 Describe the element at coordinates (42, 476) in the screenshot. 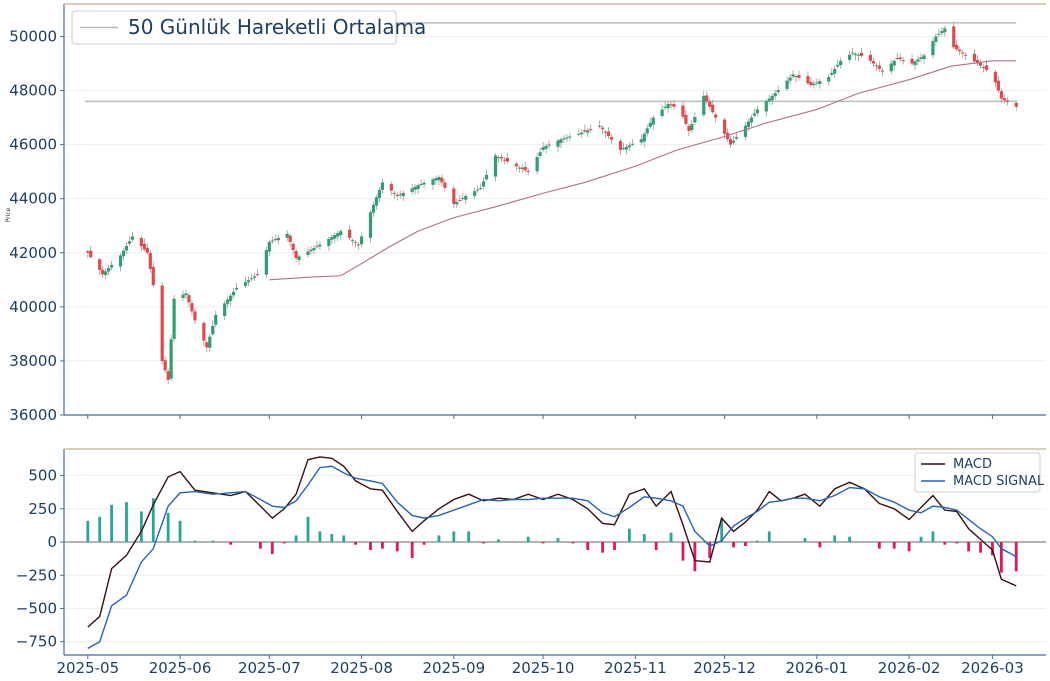

I see `macd-tick-label: 500` at that location.